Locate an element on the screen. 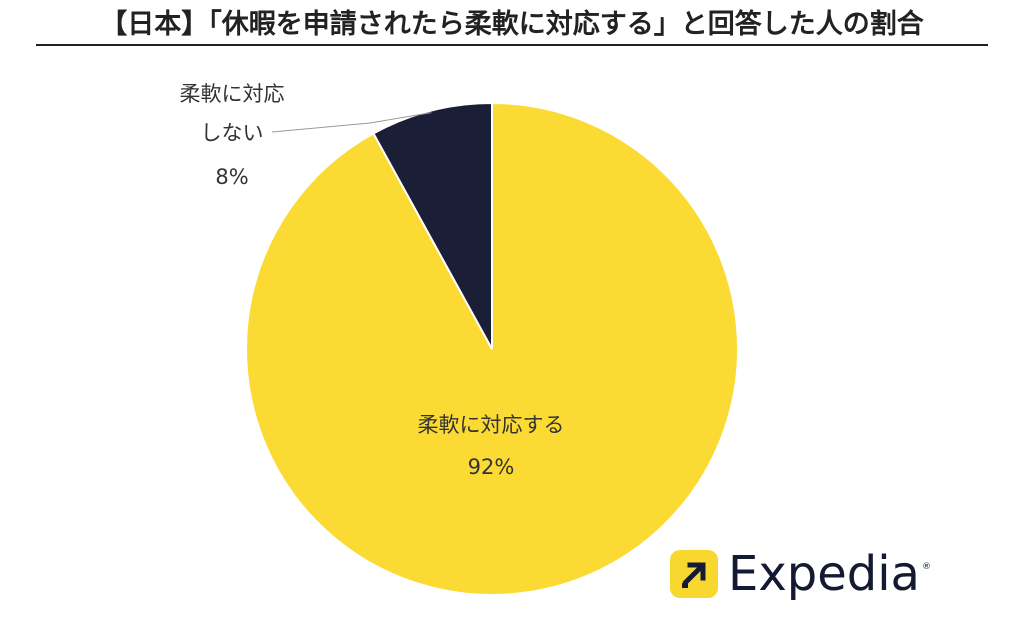 The width and height of the screenshot is (1024, 617). chart-title: 【日本】「休暇を申請されたら柔軟に対応する」と回答した人の割合 is located at coordinates (512, 24).